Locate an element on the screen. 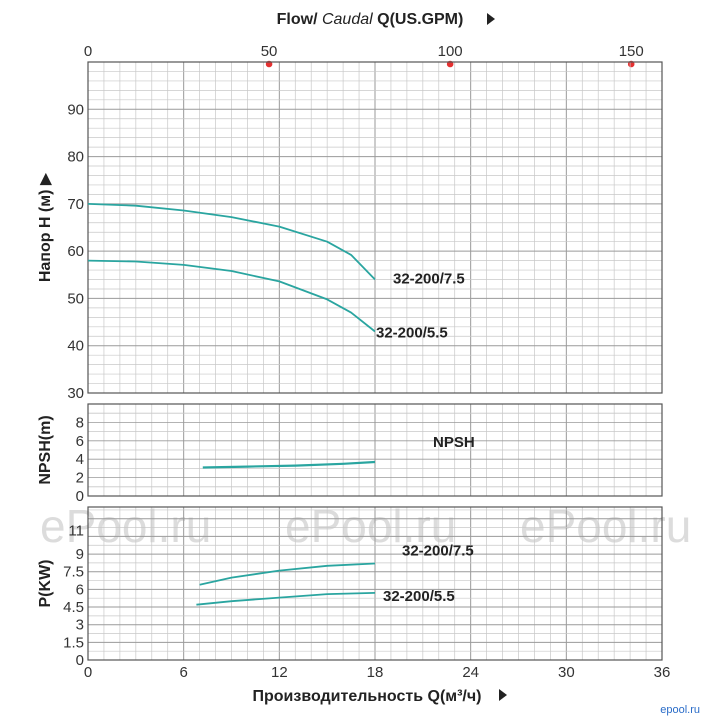  head-ytick-60: 60 is located at coordinates (75, 251).